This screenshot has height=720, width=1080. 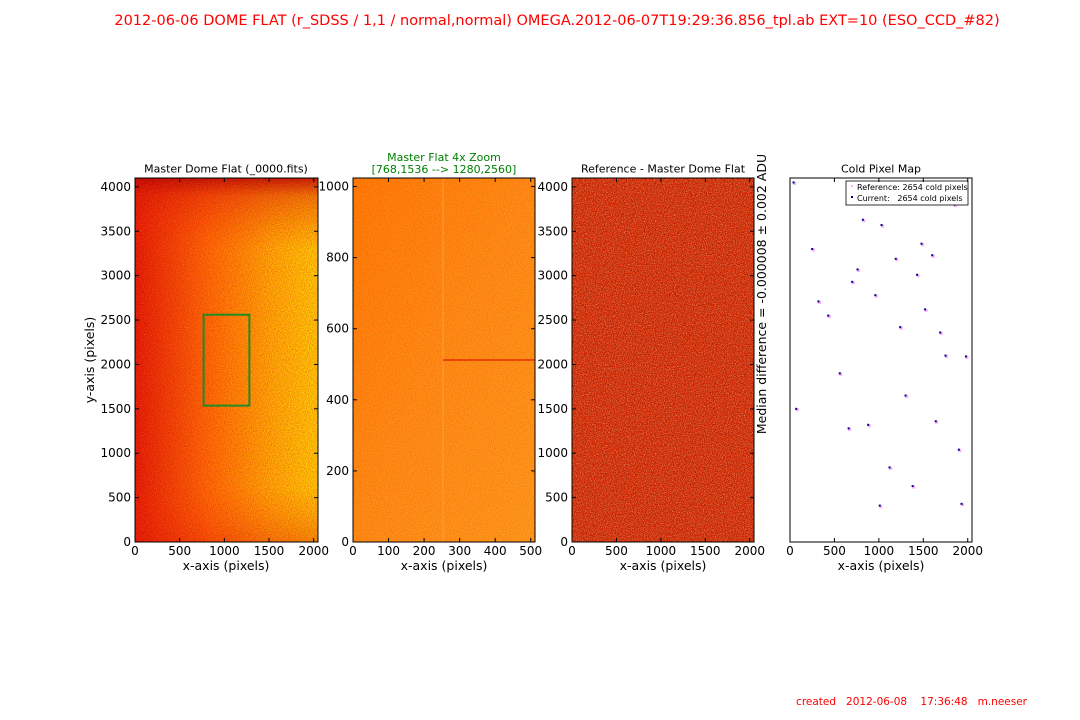 I want to click on footer-created: created 2012-06-08 17:36:48 m.neeser, so click(x=912, y=702).